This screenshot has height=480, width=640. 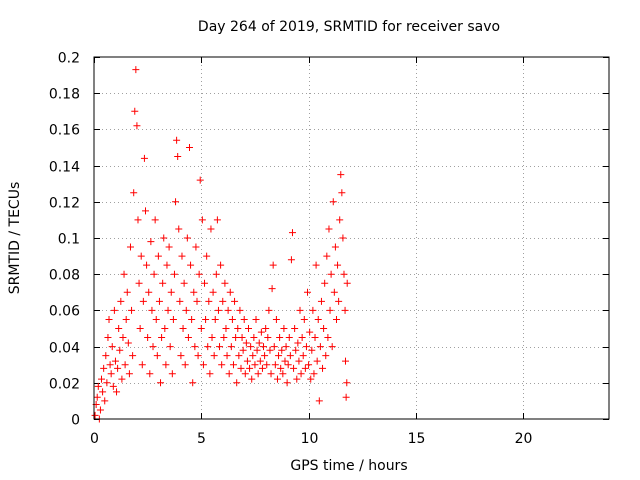 I want to click on x-tick-label: 15, so click(x=417, y=439).